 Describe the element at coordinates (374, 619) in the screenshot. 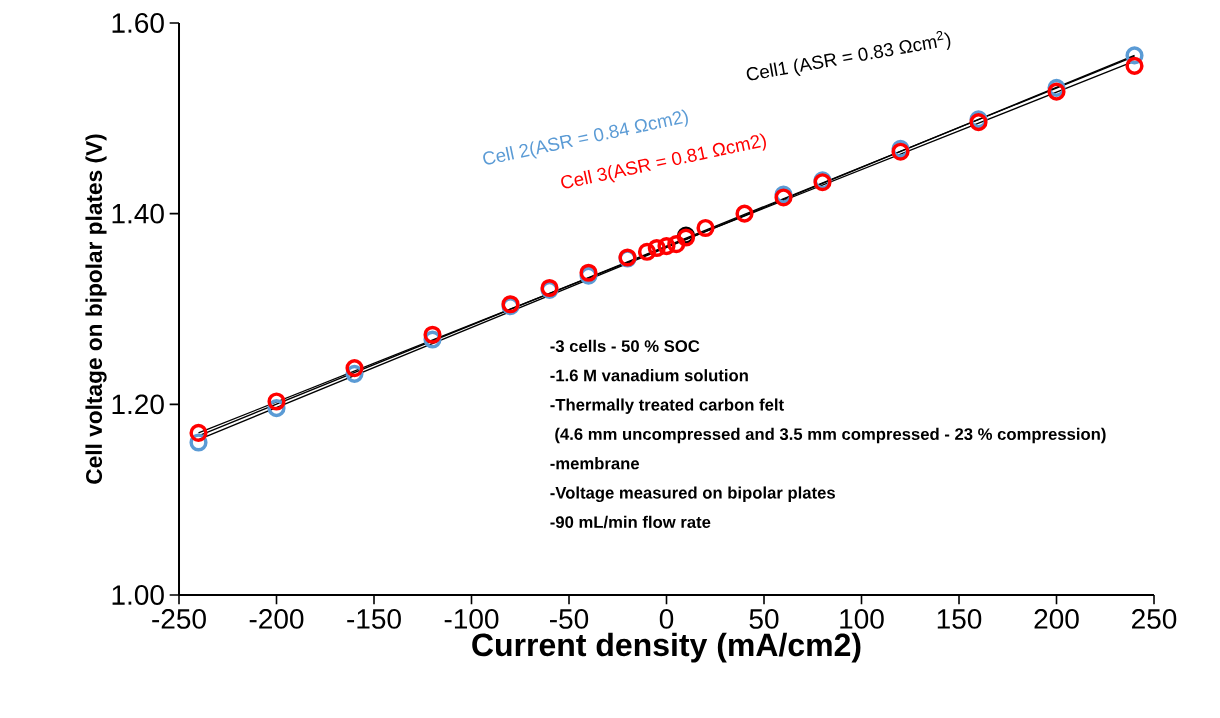

I see `x-tick-label: -150` at that location.